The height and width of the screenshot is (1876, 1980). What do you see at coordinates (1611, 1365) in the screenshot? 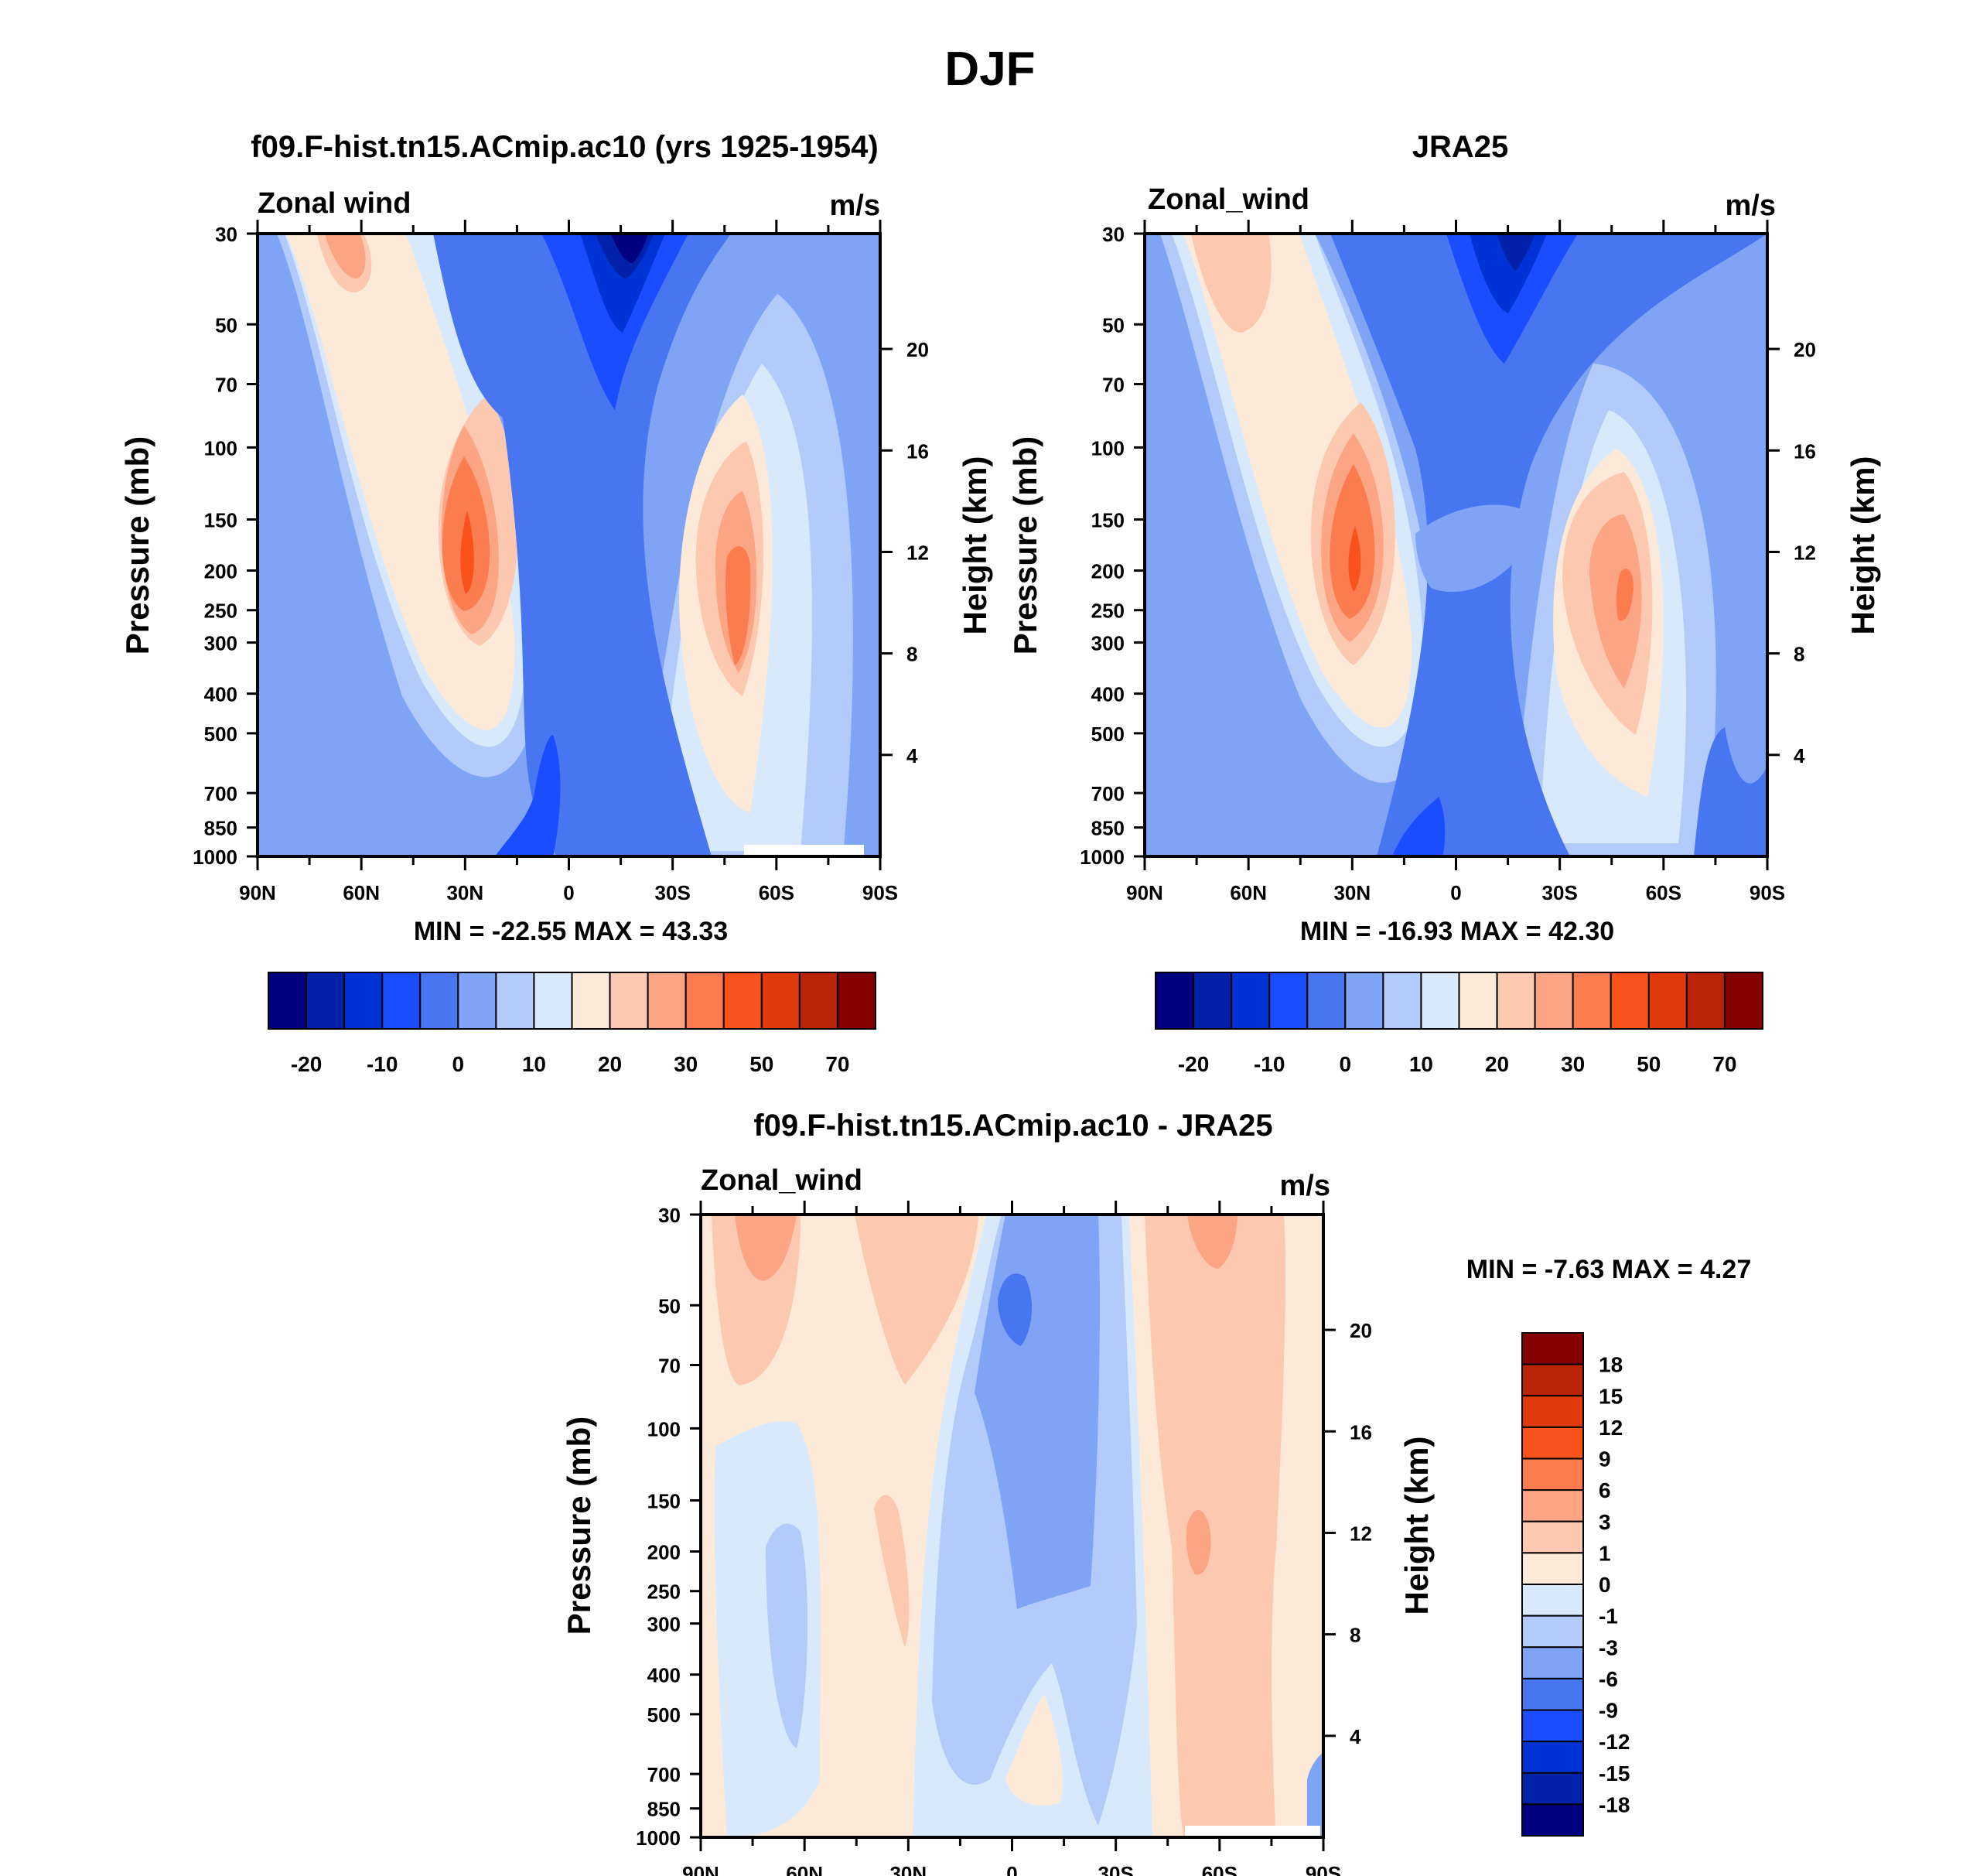
I see `colorbar-label: 18` at bounding box center [1611, 1365].